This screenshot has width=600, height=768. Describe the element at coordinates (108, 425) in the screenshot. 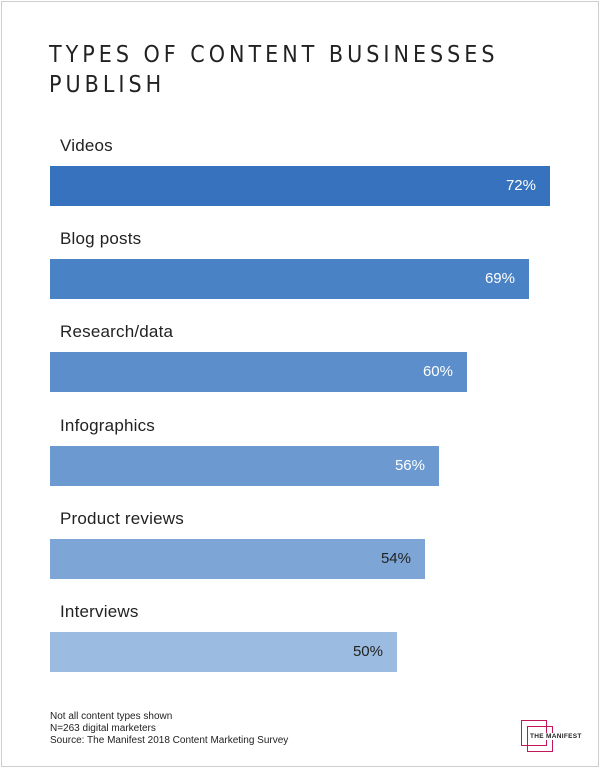

I see `category-label: Infographics` at that location.